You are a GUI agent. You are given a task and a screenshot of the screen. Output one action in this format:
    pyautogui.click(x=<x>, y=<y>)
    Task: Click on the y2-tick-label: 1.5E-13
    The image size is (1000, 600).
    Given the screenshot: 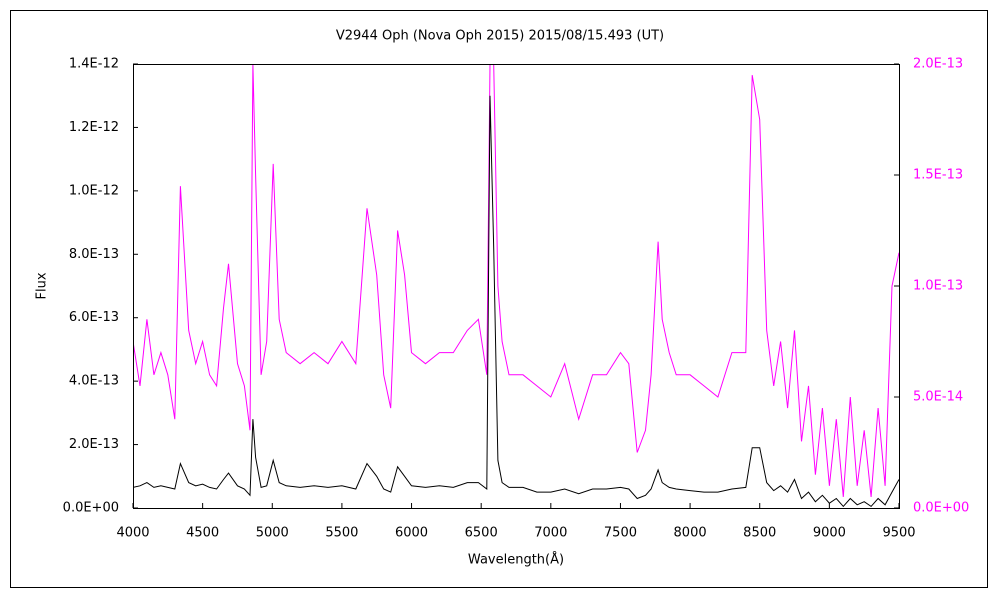 What is the action you would take?
    pyautogui.click(x=938, y=175)
    